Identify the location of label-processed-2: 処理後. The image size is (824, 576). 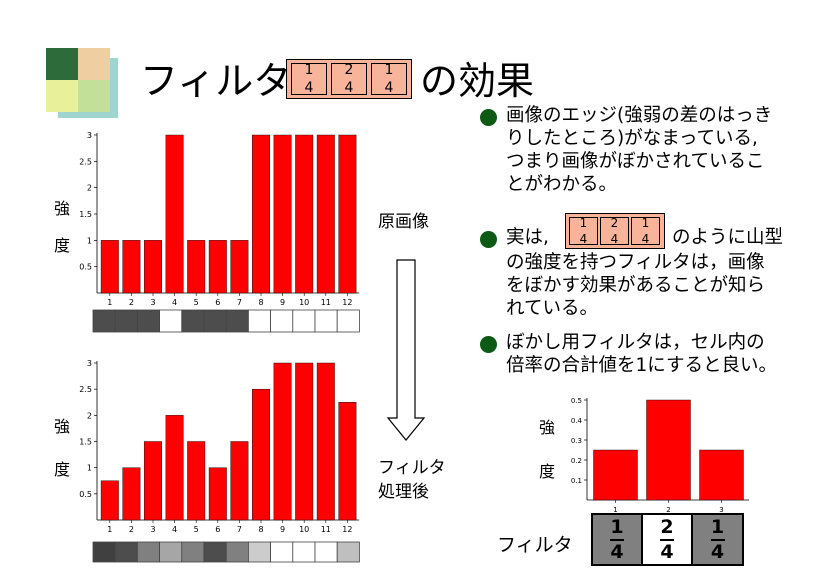
(403, 492).